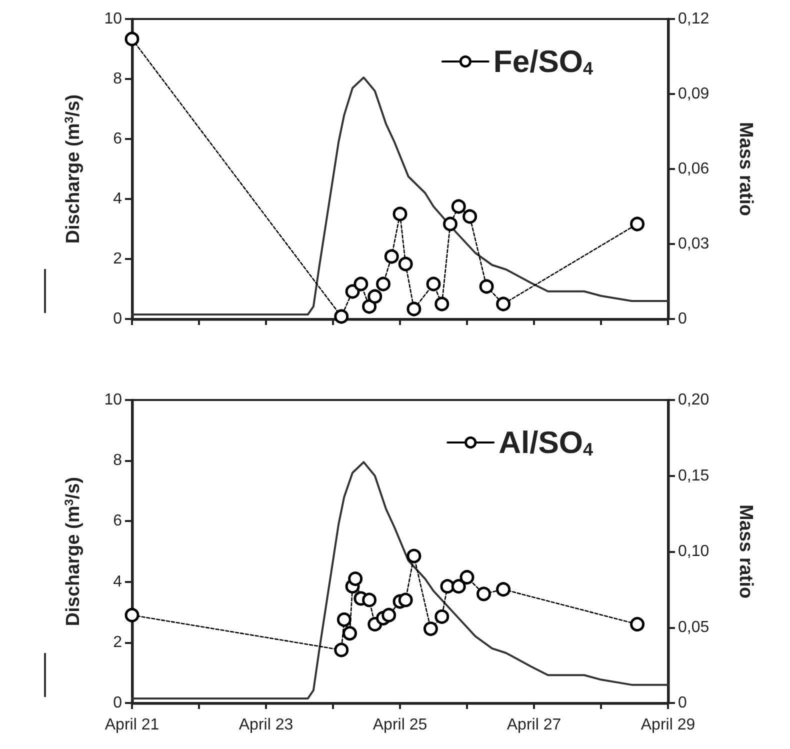  Describe the element at coordinates (694, 19) in the screenshot. I see `y2-tick-label: 0,12` at that location.